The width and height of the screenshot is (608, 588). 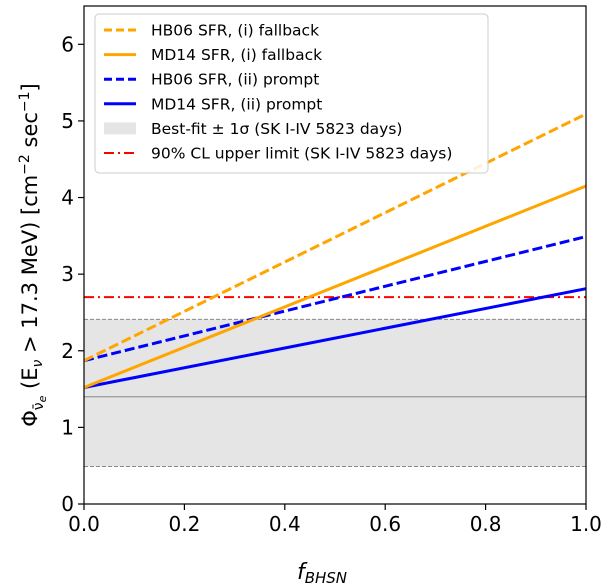 I want to click on x-axis-label: fBHSN, so click(x=322, y=573).